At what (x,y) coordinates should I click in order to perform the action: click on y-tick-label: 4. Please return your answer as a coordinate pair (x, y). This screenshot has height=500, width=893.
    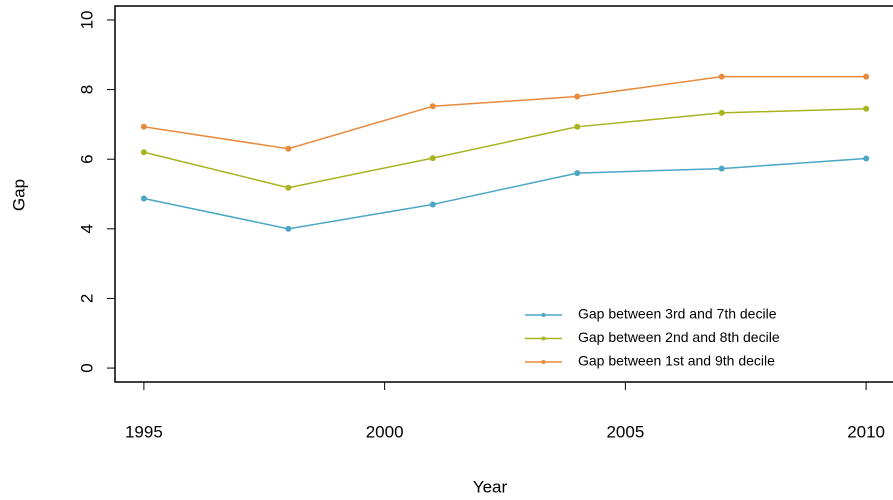
    Looking at the image, I should click on (86, 228).